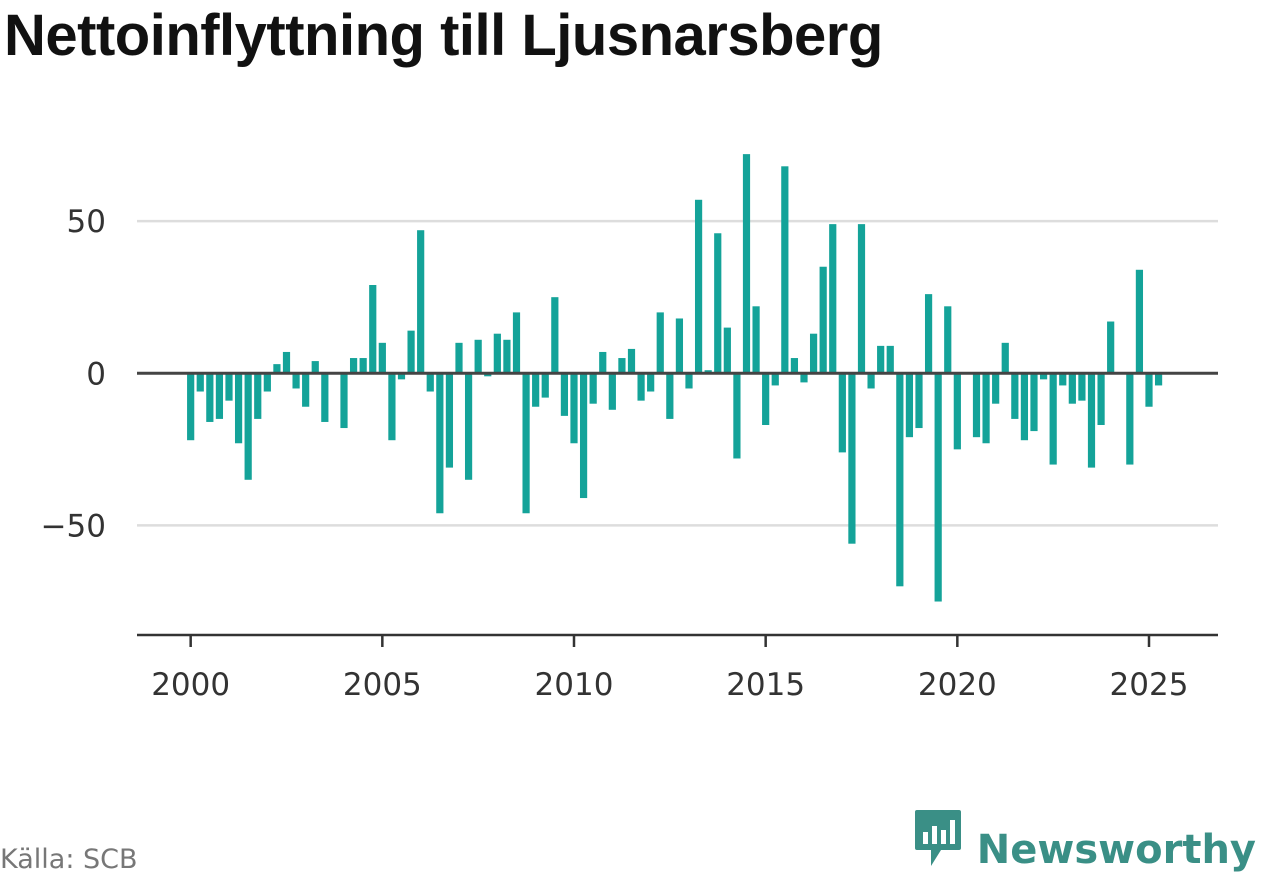 The height and width of the screenshot is (879, 1262). What do you see at coordinates (382, 685) in the screenshot?
I see `x-tick-label: 2005` at bounding box center [382, 685].